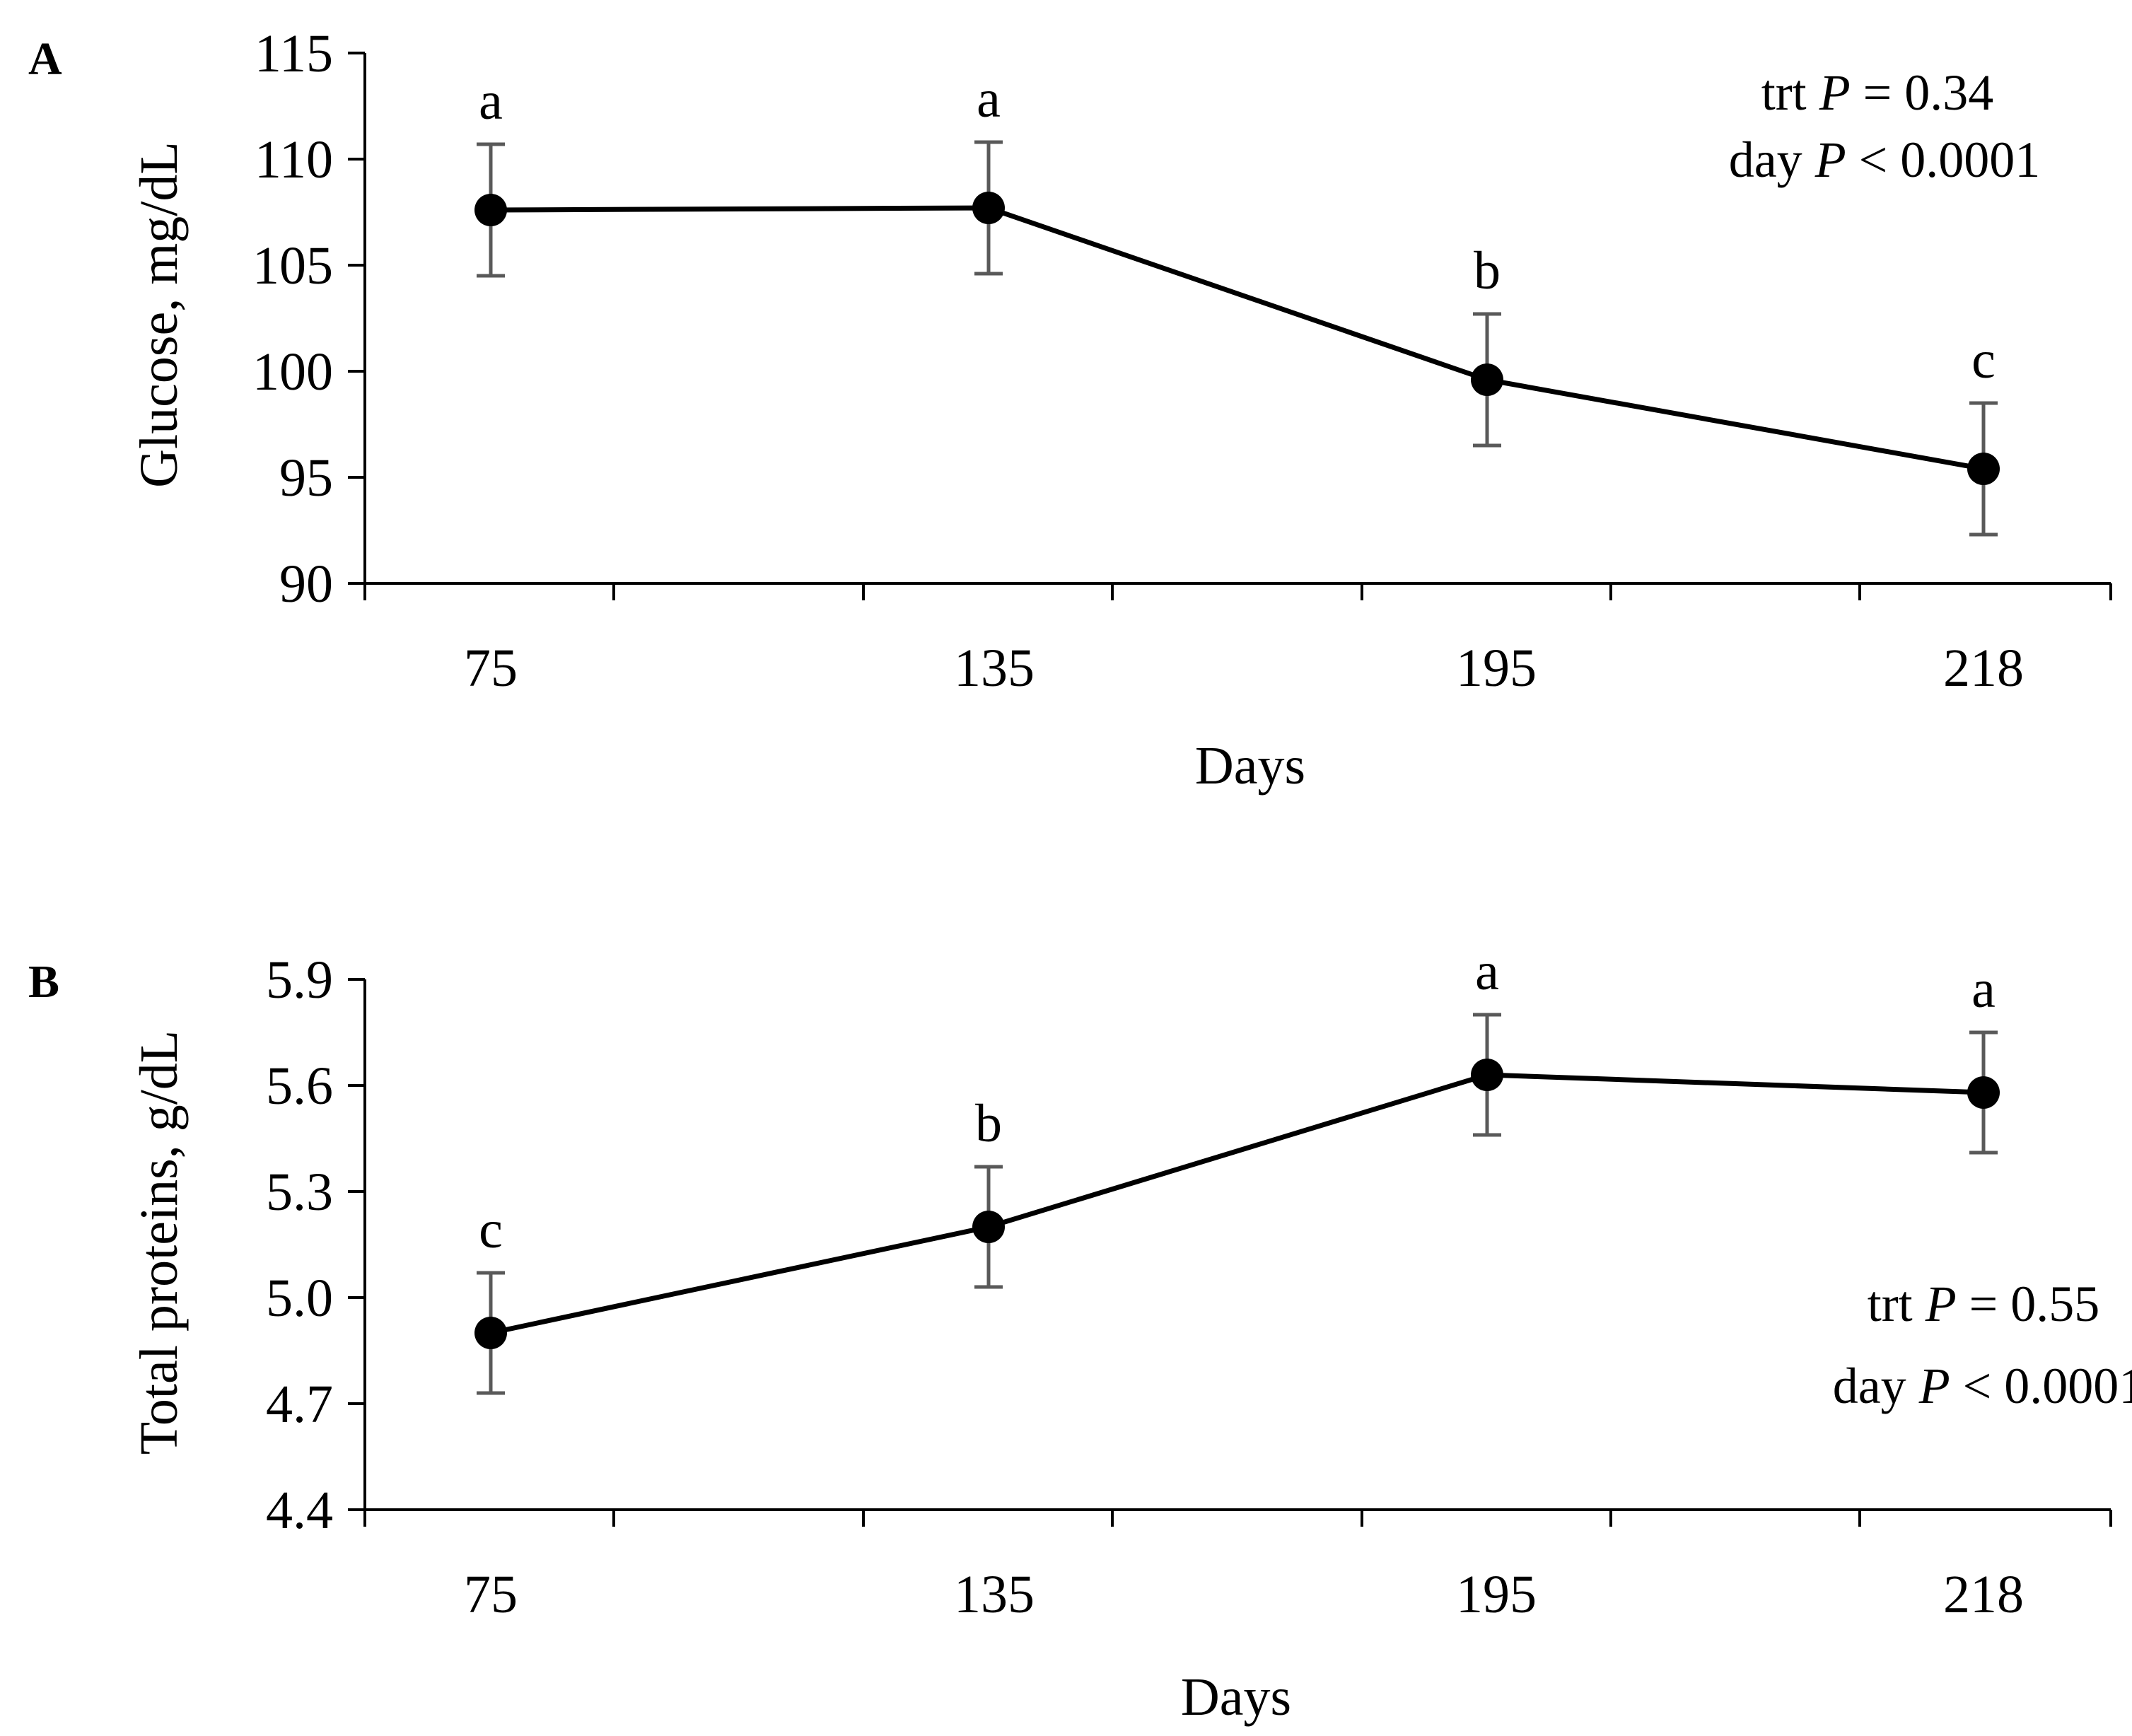 This screenshot has height=1736, width=2132. What do you see at coordinates (300, 1298) in the screenshot?
I see `y-tick-label: 5.0` at bounding box center [300, 1298].